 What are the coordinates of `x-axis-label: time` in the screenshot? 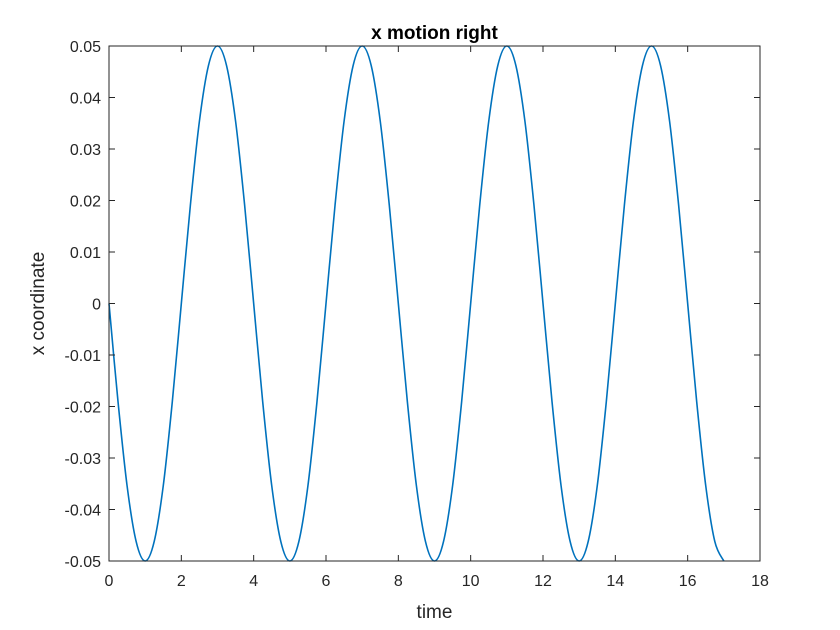 It's located at (435, 612).